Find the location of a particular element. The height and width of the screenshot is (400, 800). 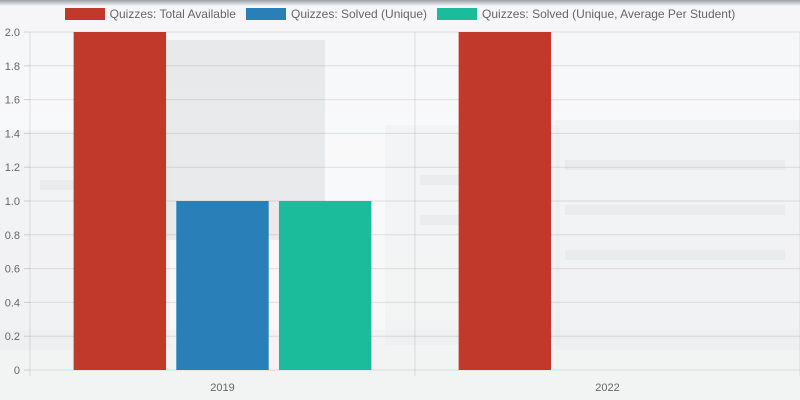

y-tick-label: 0.8 is located at coordinates (12, 236).